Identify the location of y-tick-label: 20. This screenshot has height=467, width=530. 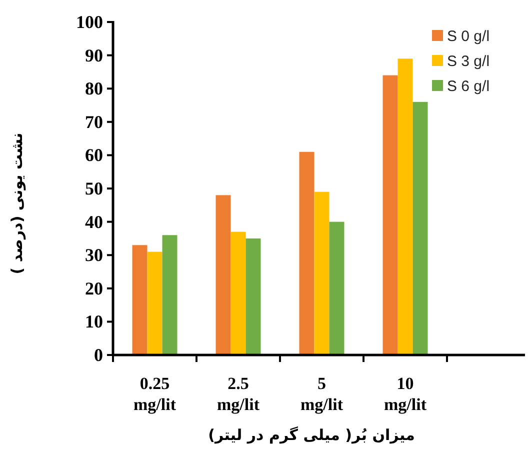
(94, 288).